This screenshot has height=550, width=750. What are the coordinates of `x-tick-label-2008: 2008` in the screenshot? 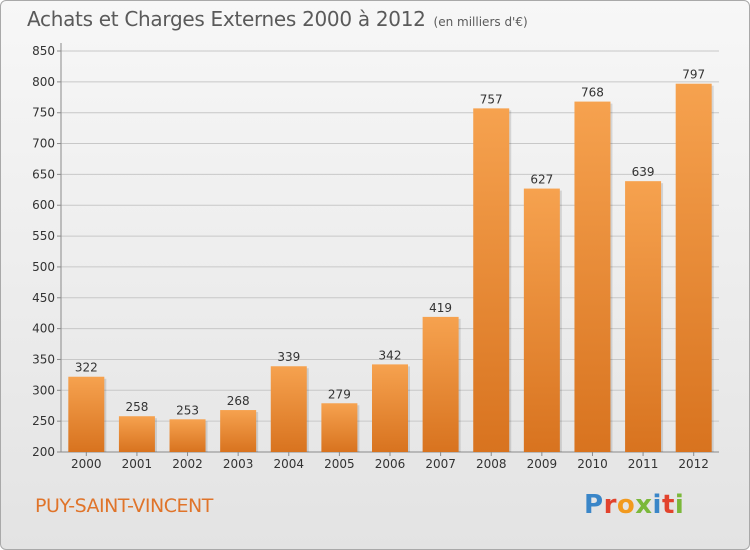 It's located at (491, 464).